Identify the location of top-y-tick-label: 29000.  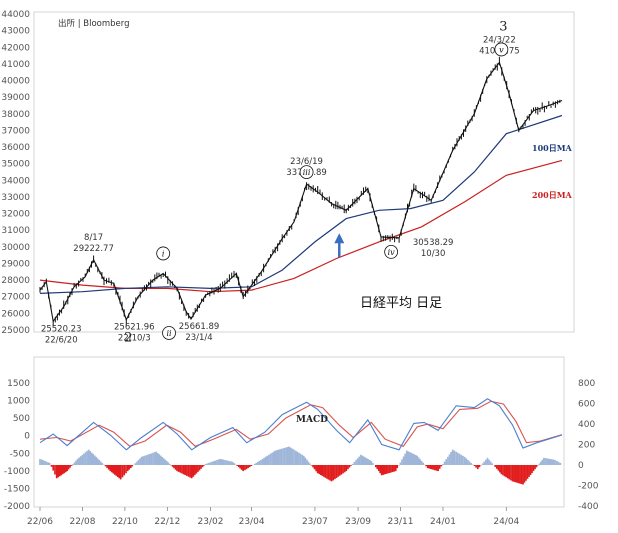
(15, 264).